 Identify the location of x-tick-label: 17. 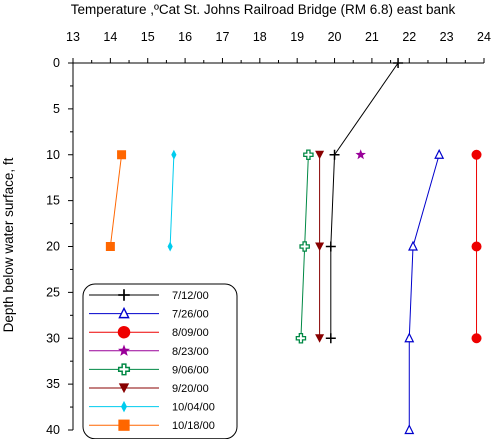
(223, 37).